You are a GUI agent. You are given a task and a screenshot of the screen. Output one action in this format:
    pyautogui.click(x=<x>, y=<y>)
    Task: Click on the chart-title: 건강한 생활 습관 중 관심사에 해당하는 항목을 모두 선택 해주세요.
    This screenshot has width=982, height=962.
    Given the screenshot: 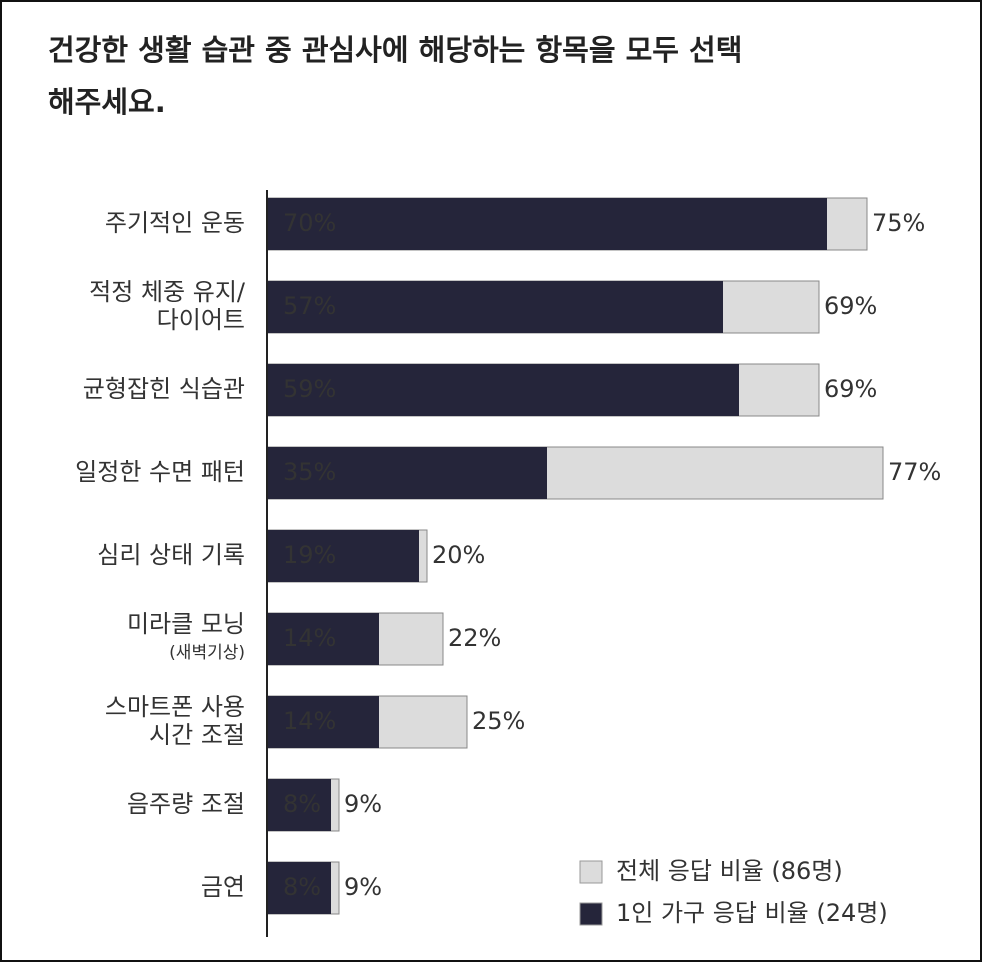 What is the action you would take?
    pyautogui.click(x=395, y=76)
    